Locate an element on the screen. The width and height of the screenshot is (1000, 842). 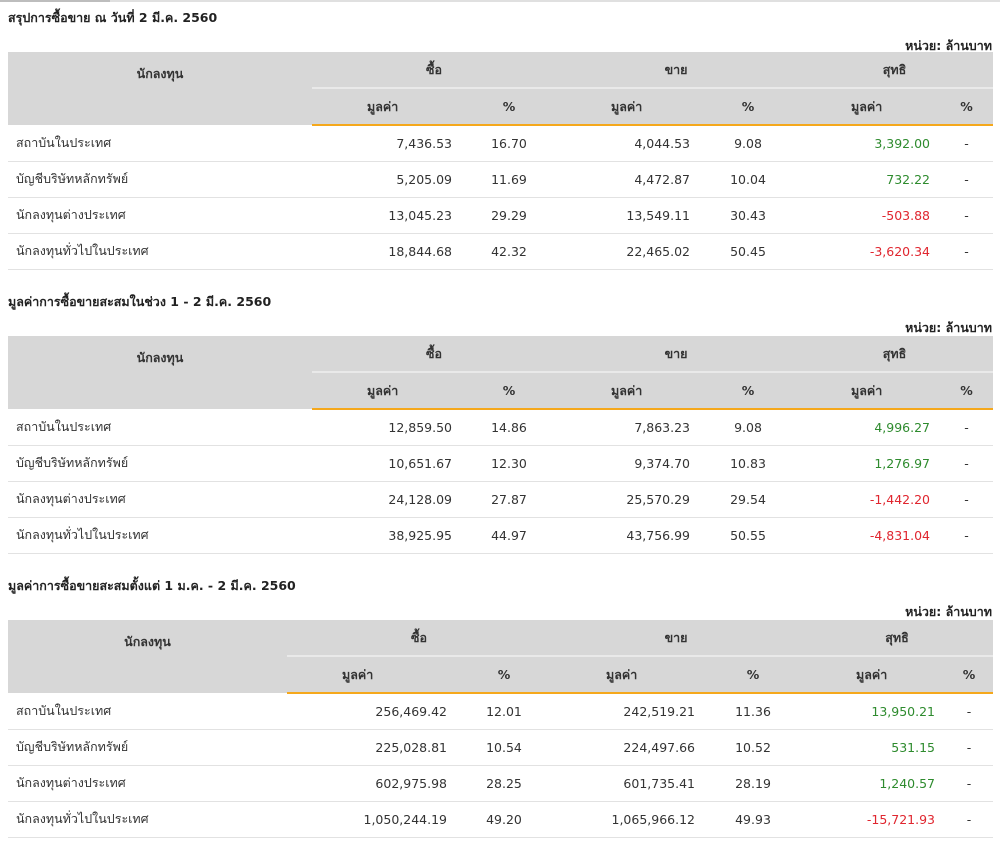
net-value: 1,276.97 is located at coordinates (868, 463).